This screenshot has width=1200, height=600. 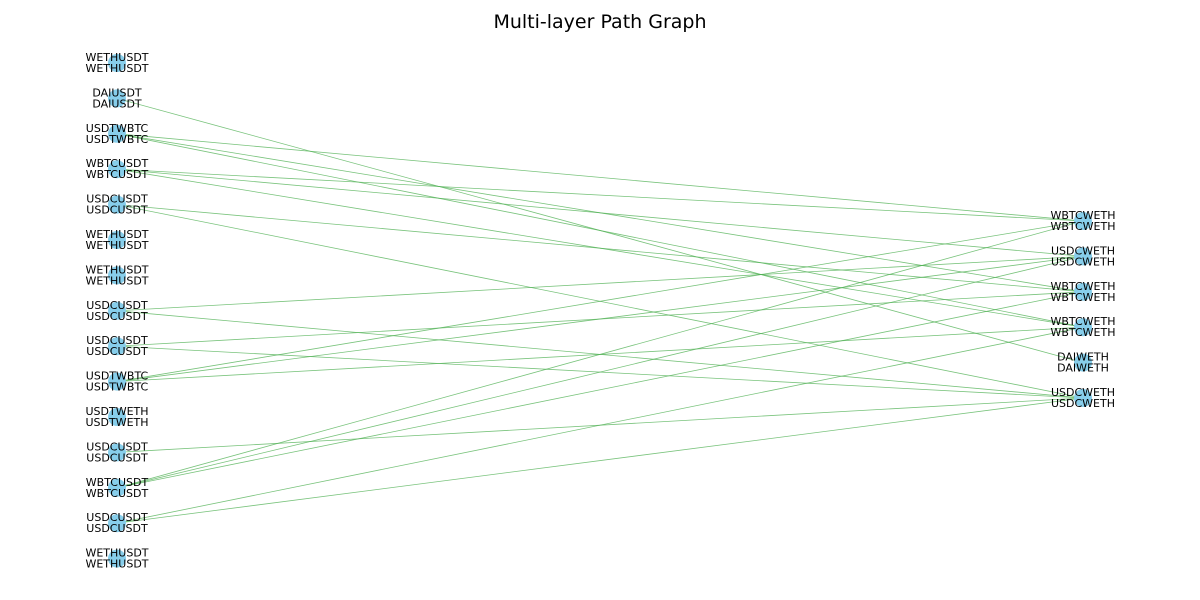 I want to click on node-label-L6-0: WETHUSDT, so click(x=116, y=269).